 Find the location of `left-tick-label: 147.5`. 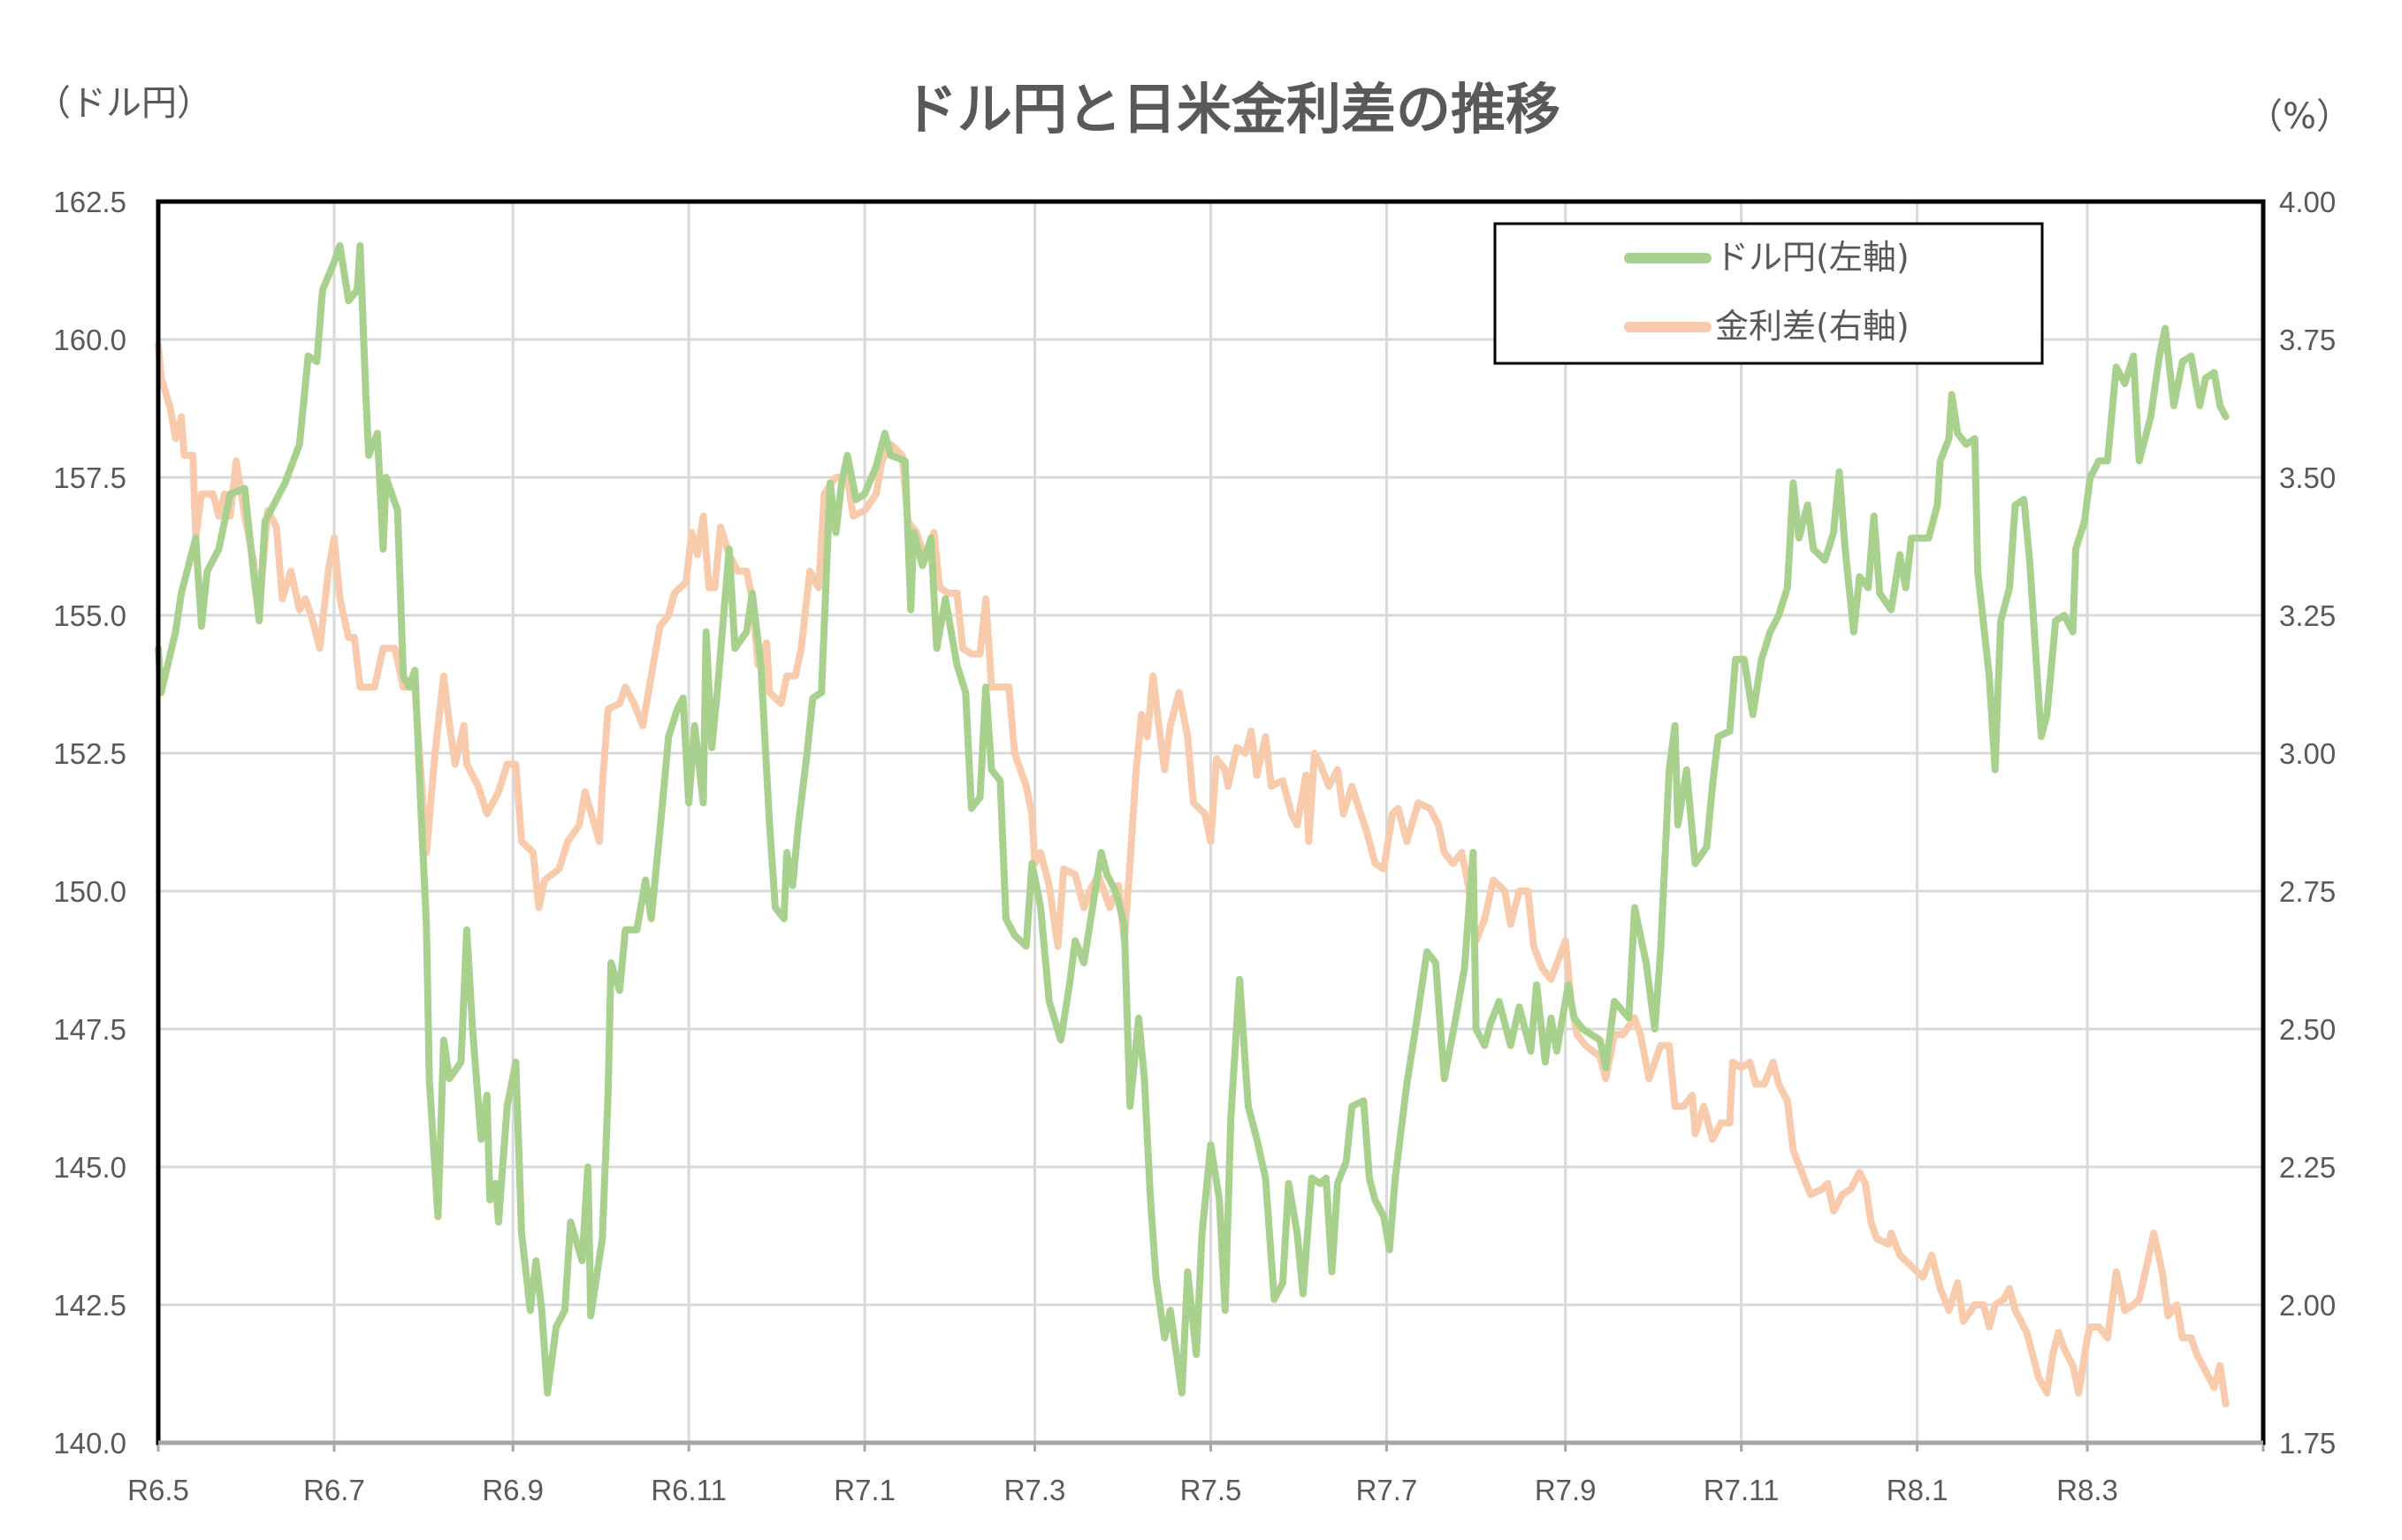

left-tick-label: 147.5 is located at coordinates (90, 1029).